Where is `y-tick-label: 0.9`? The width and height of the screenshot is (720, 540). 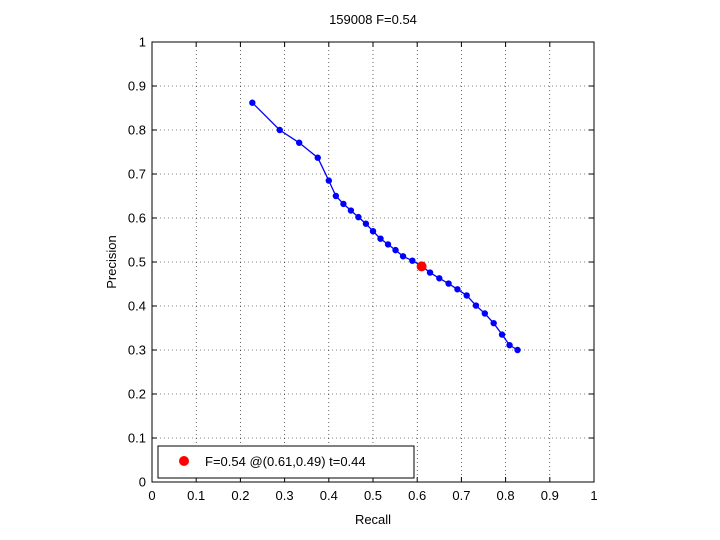
y-tick-label: 0.9 is located at coordinates (137, 86).